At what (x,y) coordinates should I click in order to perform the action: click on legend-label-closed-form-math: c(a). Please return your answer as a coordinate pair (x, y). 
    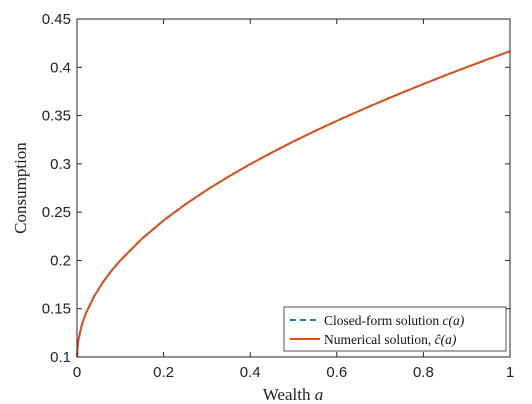
    Looking at the image, I should click on (454, 320).